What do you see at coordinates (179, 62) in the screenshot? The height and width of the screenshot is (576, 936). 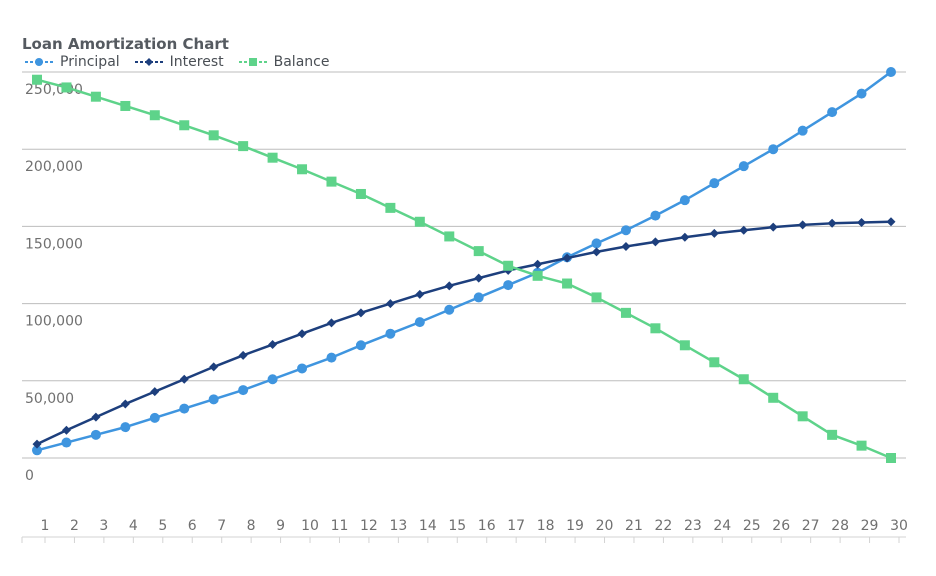 I see `legend-item-interest: Interest` at bounding box center [179, 62].